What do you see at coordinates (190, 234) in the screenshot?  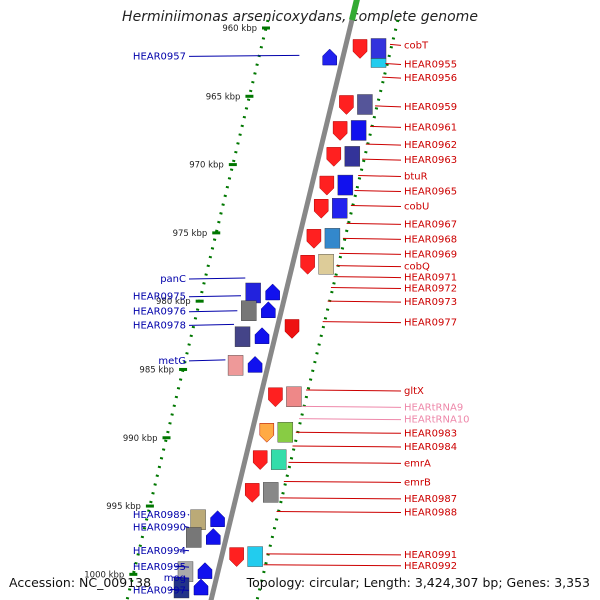 I see `scale-label: 975 kbp` at bounding box center [190, 234].